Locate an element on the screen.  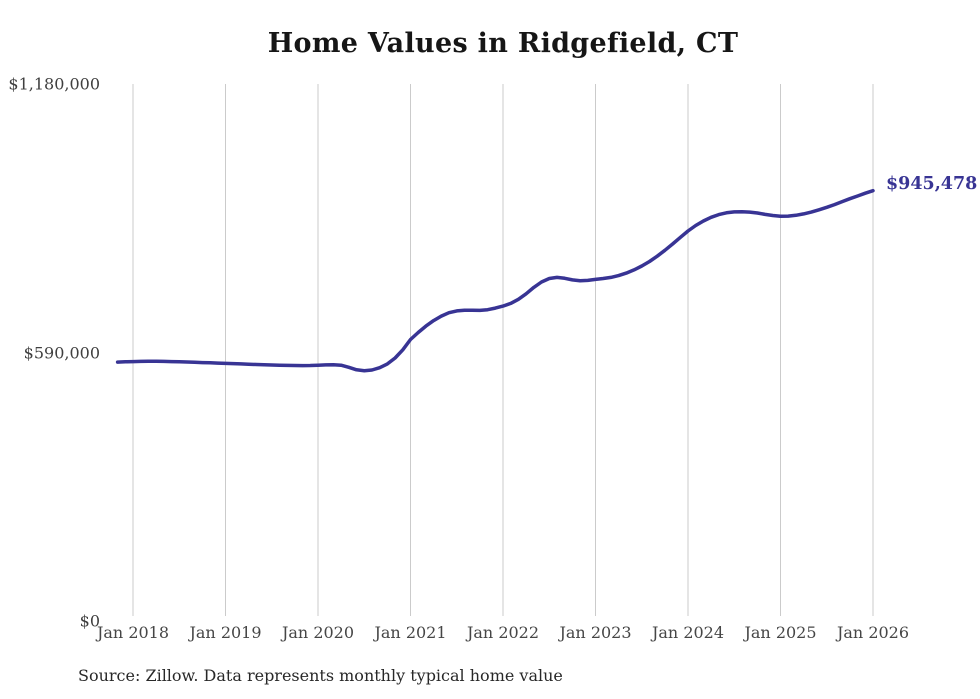
y-axis-tick-label: $1,180,000 is located at coordinates (54, 84).